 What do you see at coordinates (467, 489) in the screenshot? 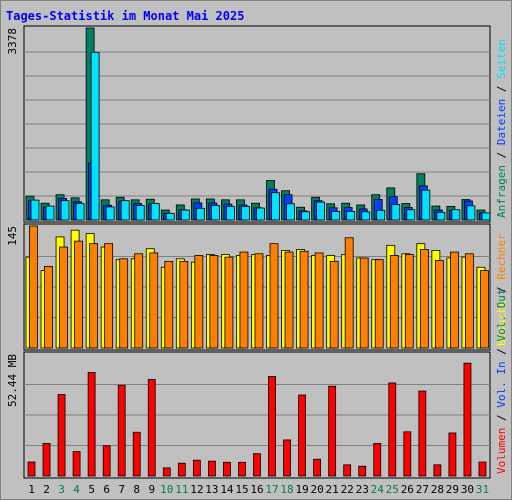
I see `day-label: 30` at bounding box center [467, 489].